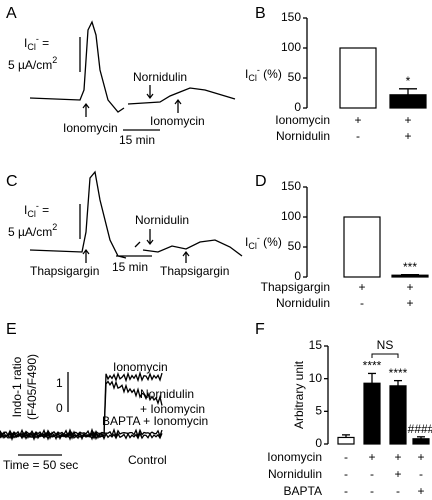  Describe the element at coordinates (318, 411) in the screenshot. I see `y-tick-label: 5` at that location.